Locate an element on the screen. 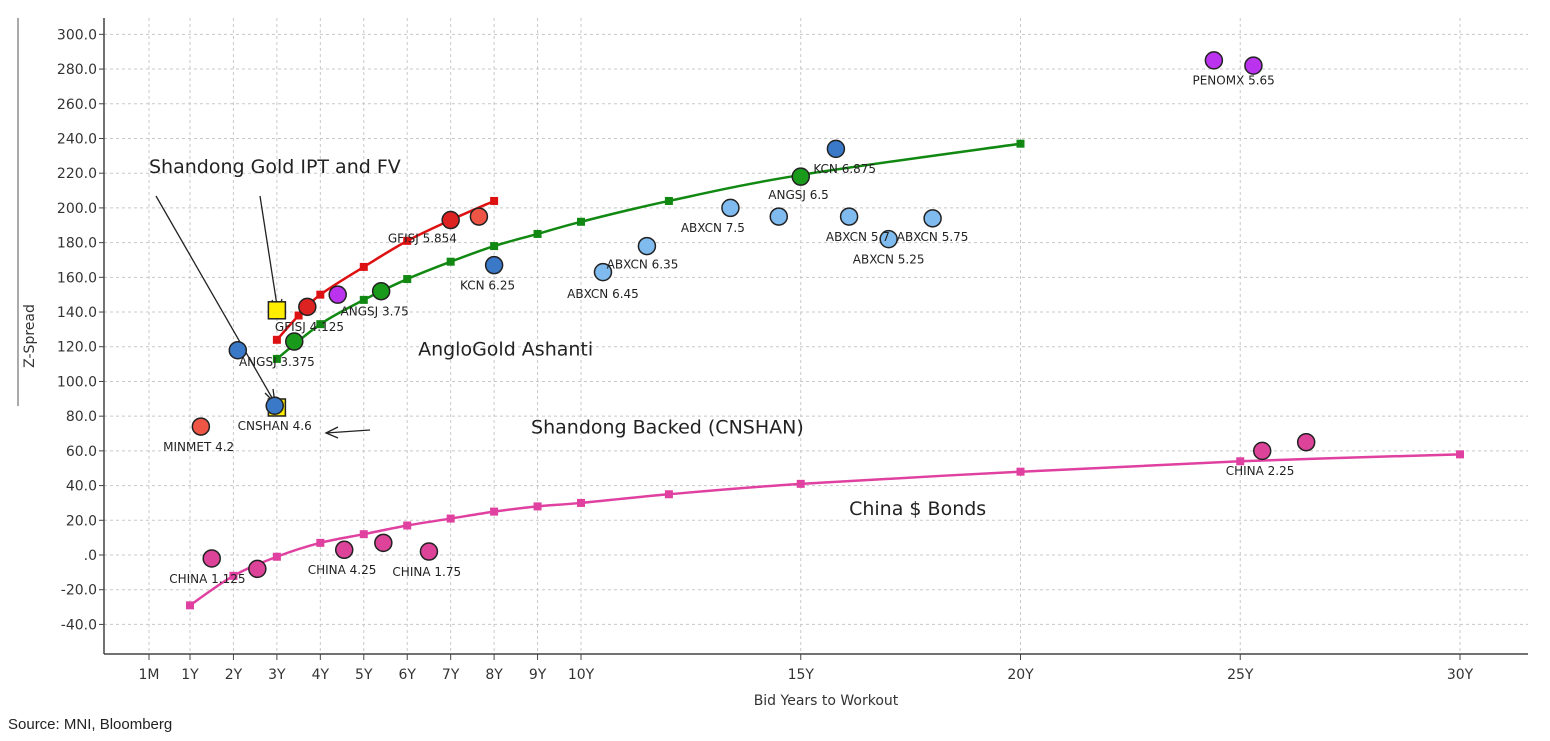  annotation-anglogold-ashanti: AngloGold Ashanti is located at coordinates (505, 349).